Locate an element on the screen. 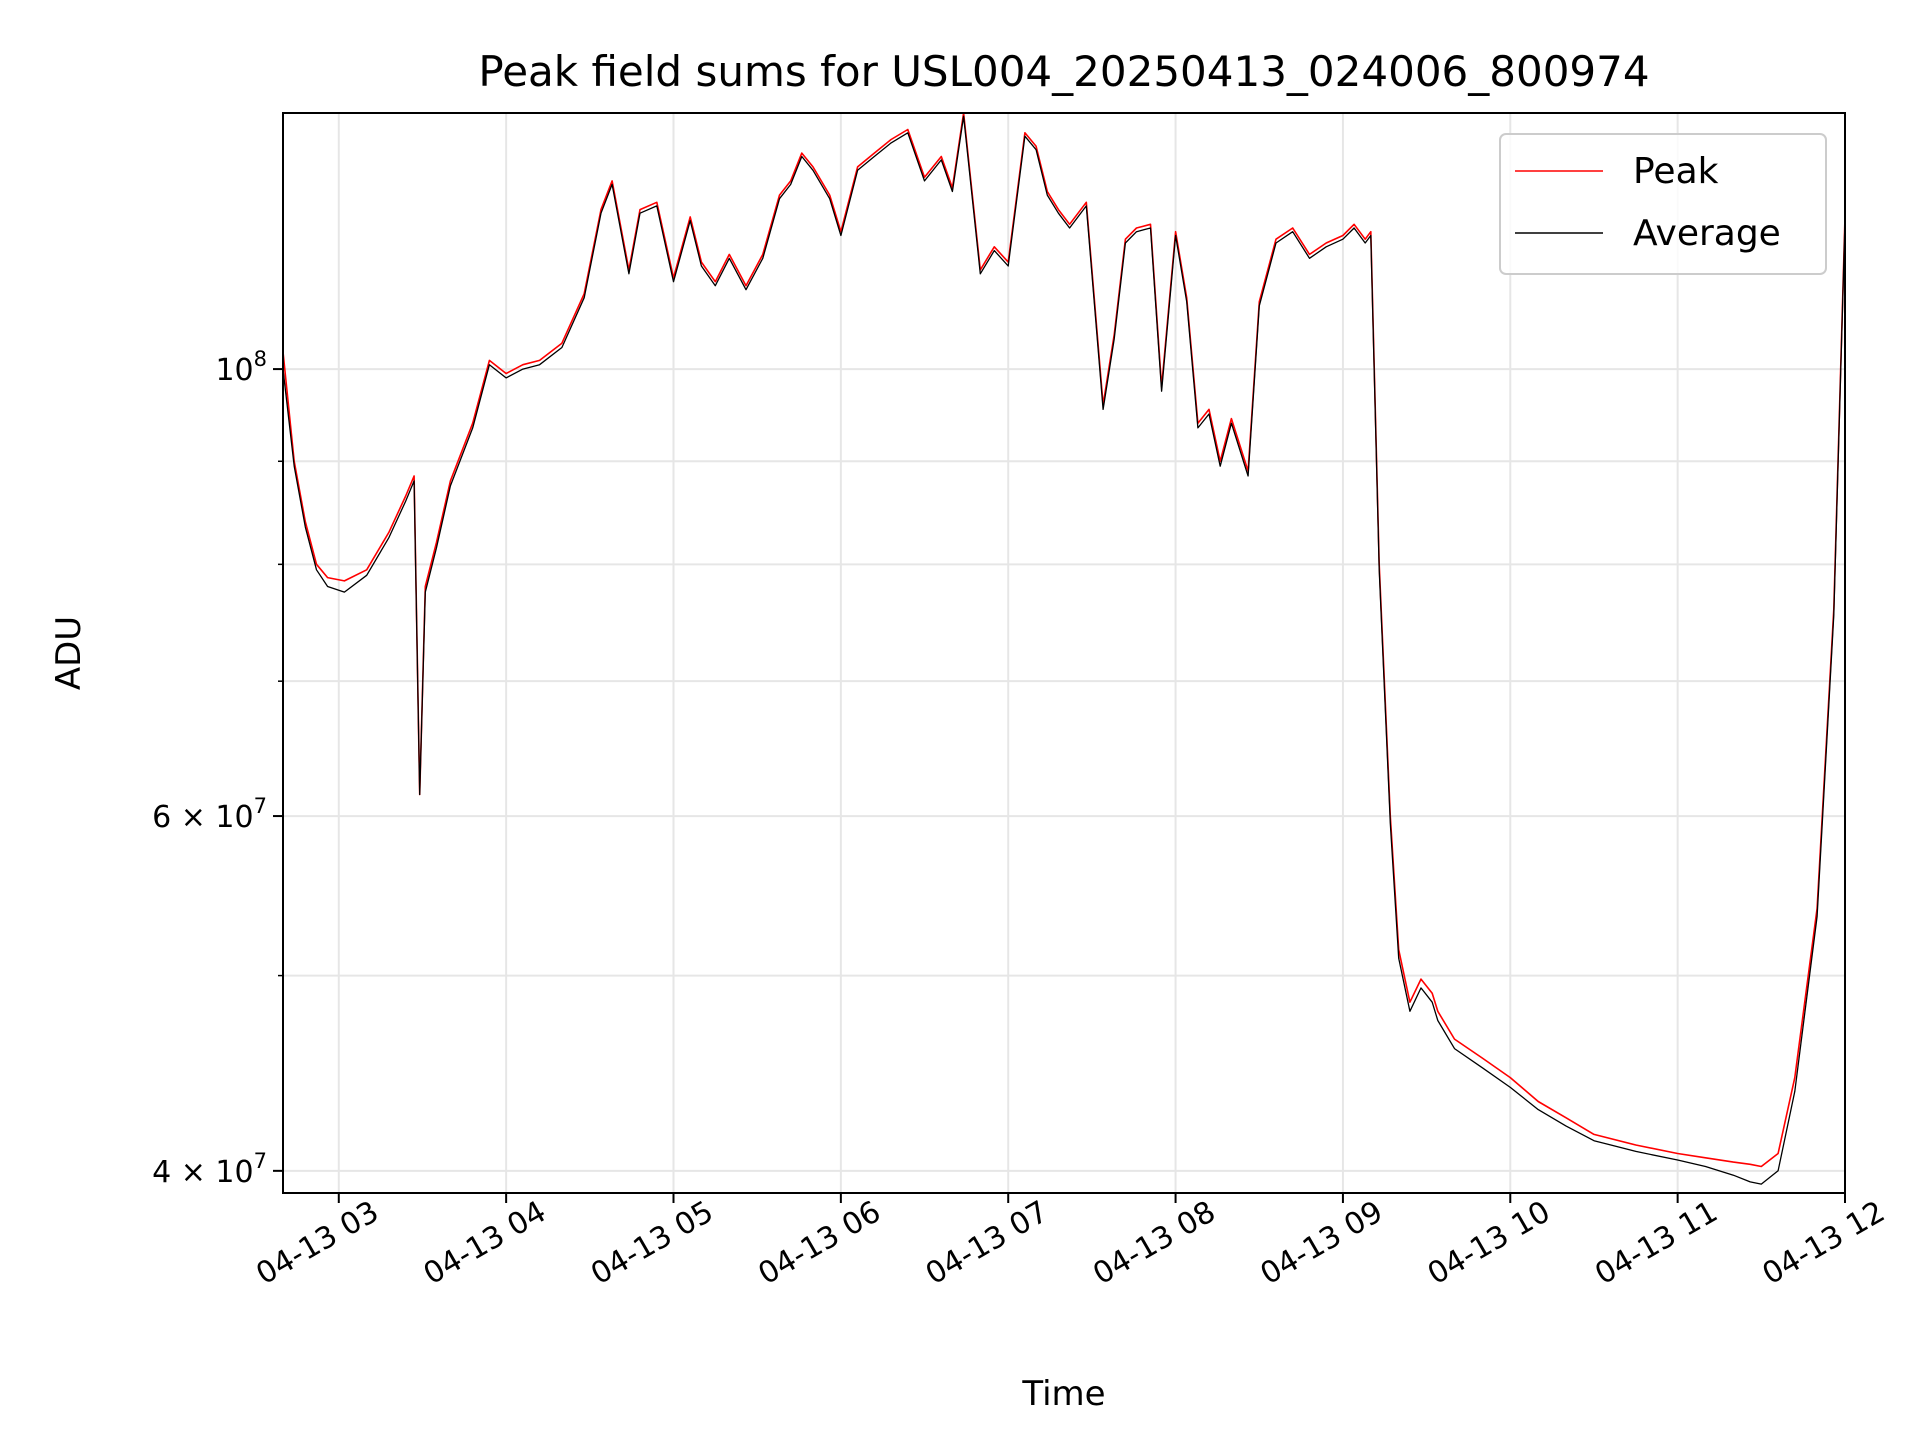 This screenshot has width=1920, height=1440. x-axis-title: Time is located at coordinates (1063, 1394).